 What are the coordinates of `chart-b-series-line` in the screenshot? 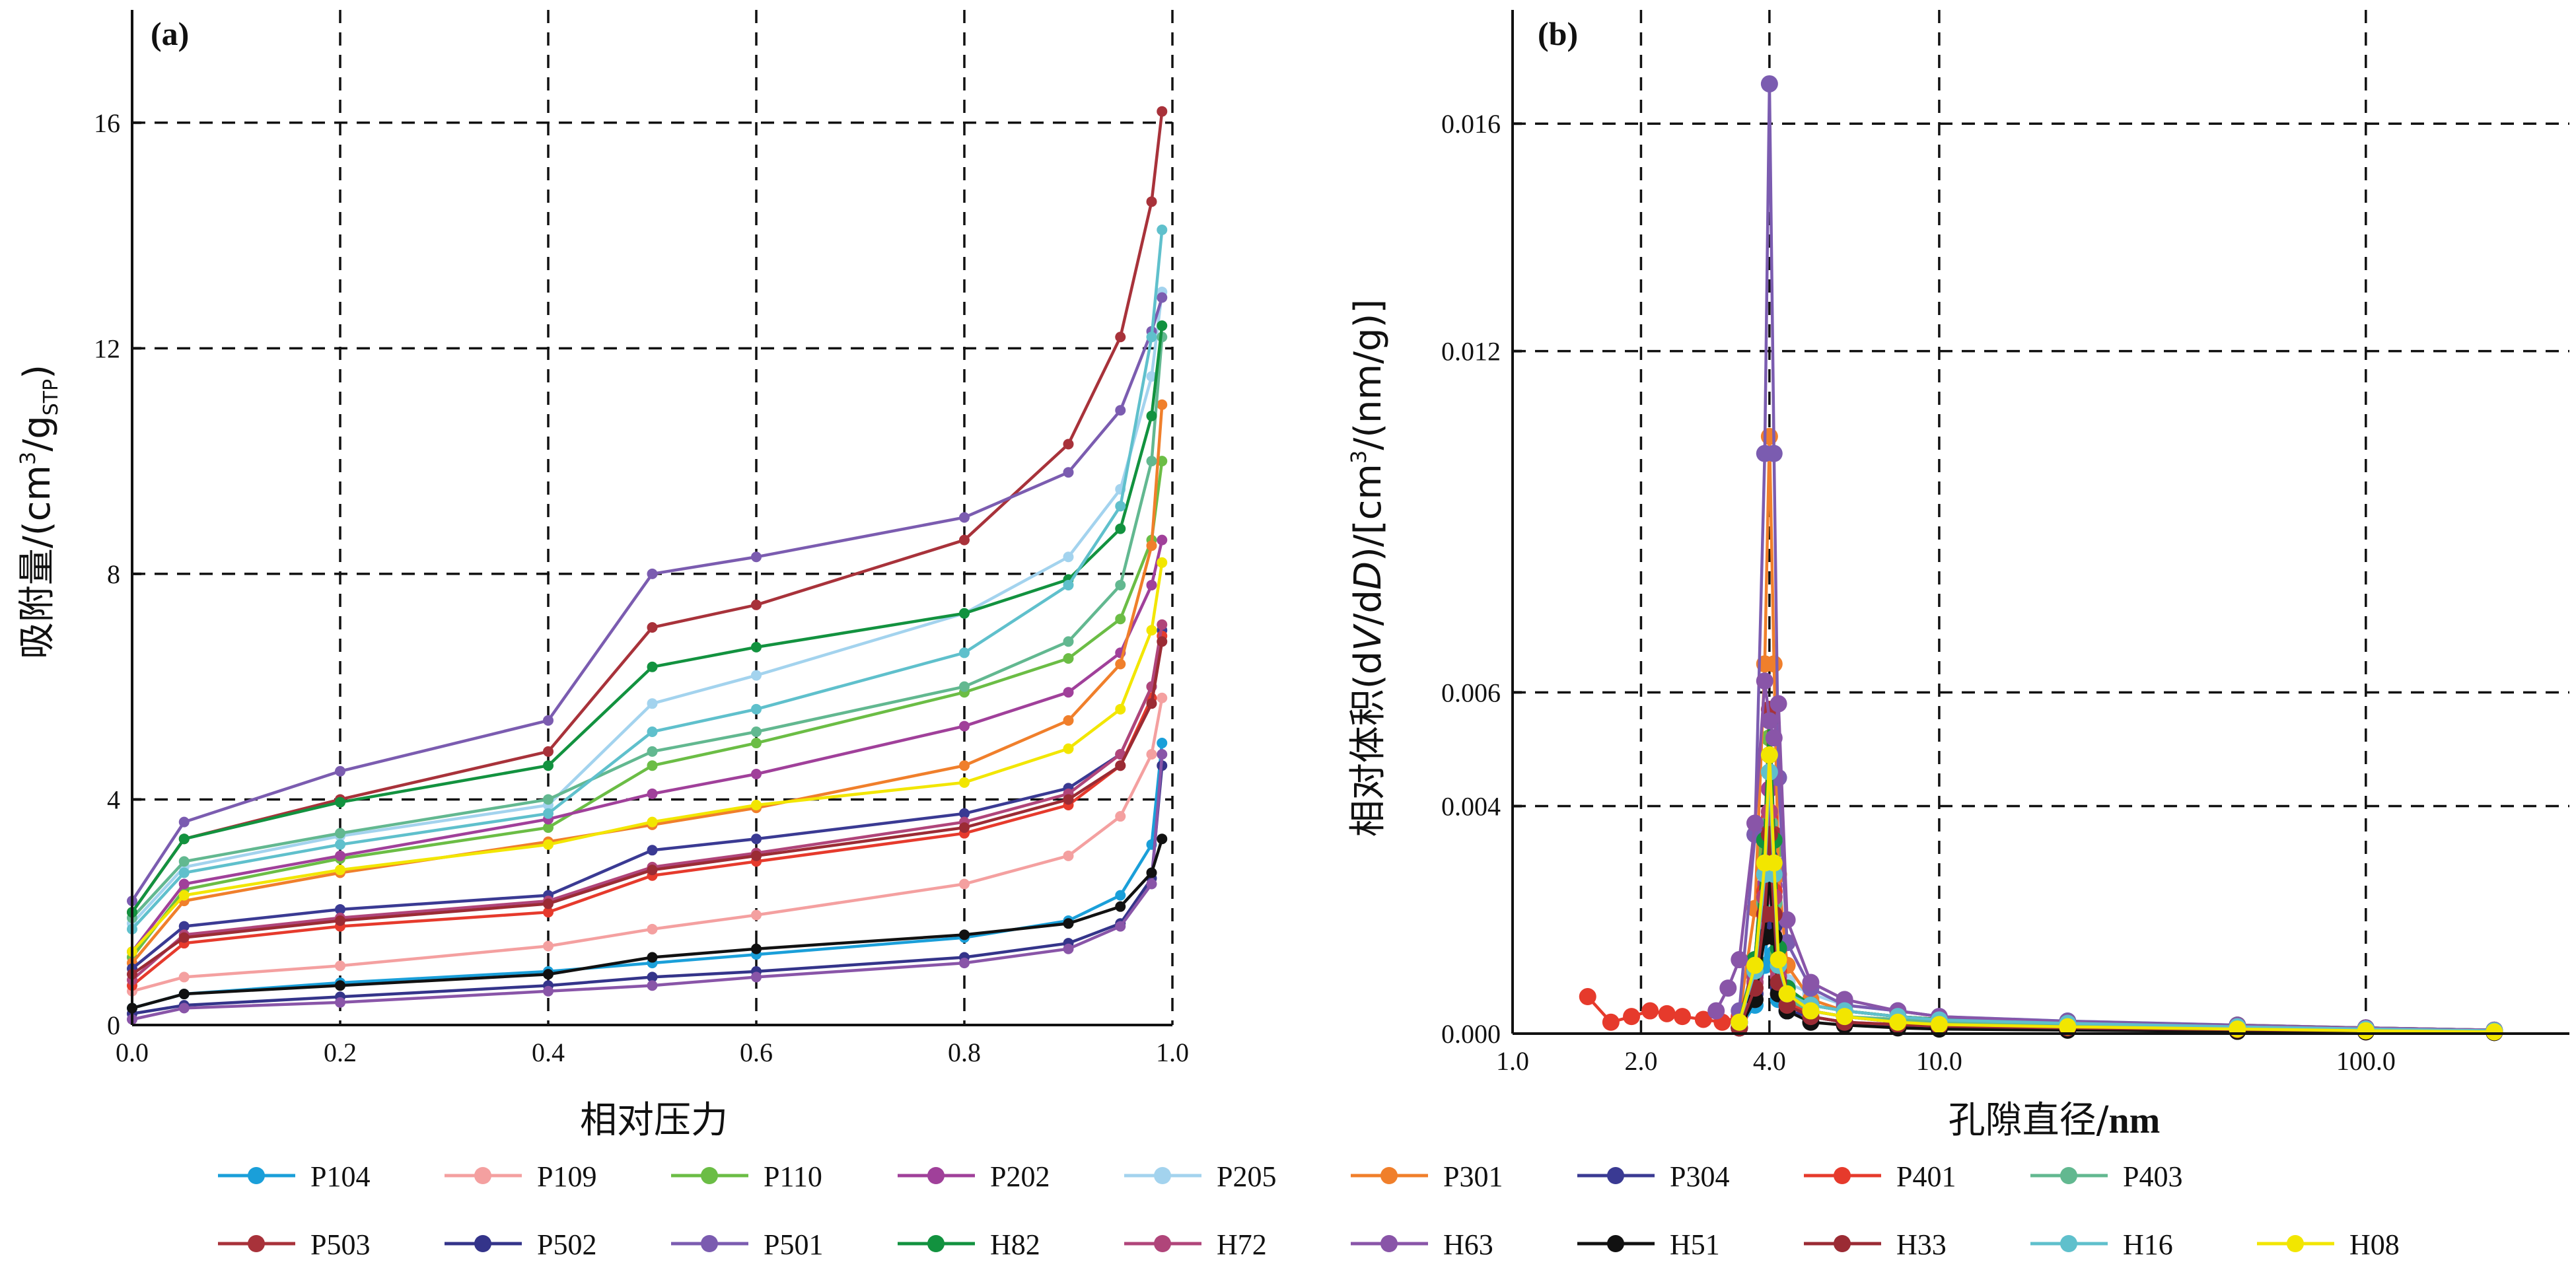 It's located at (2116, 894).